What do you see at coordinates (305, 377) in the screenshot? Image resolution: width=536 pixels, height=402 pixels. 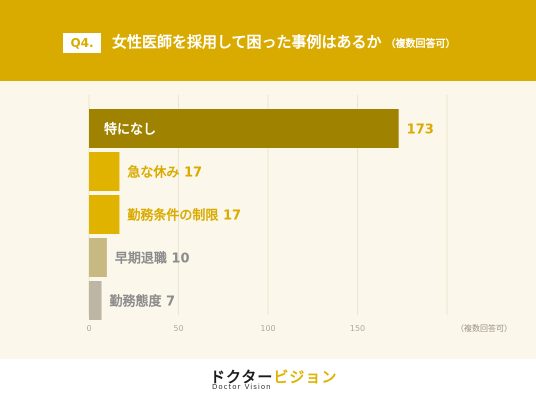 I see `logo-wordmark-2: ビジョン` at bounding box center [305, 377].